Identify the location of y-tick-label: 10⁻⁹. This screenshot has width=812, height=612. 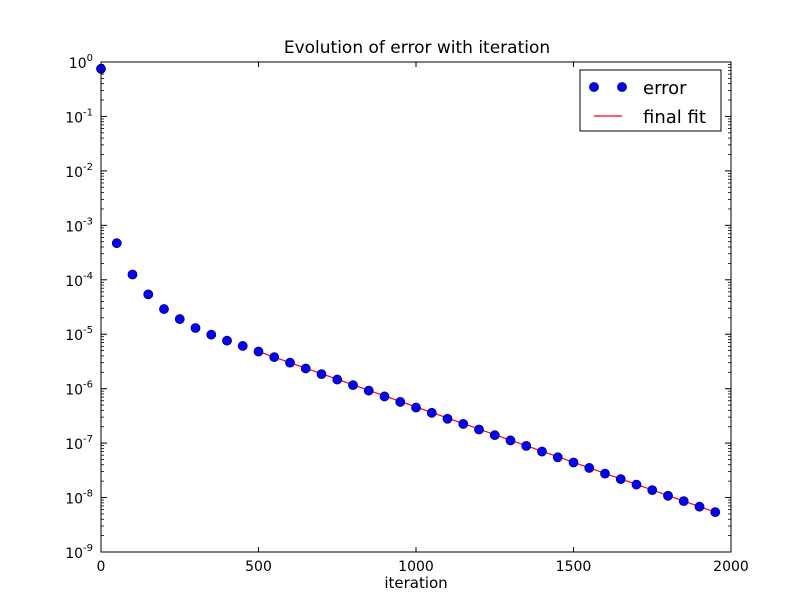
(79, 552).